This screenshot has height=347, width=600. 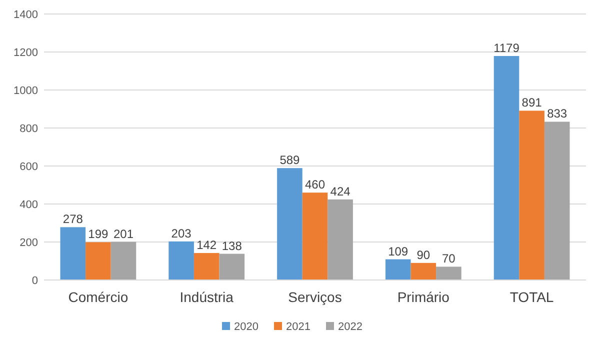 I want to click on y-tick-label: 800, so click(x=29, y=128).